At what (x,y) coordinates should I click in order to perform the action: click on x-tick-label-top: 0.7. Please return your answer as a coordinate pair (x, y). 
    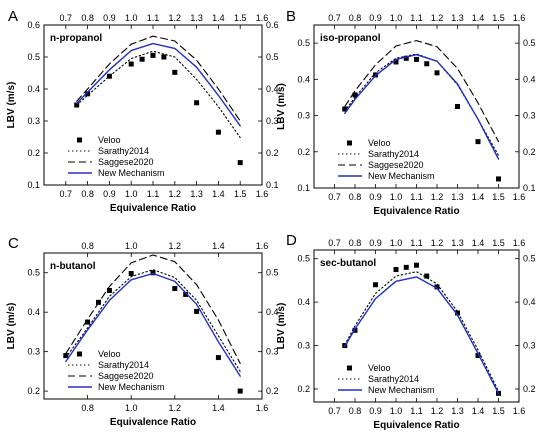
    Looking at the image, I should click on (334, 243).